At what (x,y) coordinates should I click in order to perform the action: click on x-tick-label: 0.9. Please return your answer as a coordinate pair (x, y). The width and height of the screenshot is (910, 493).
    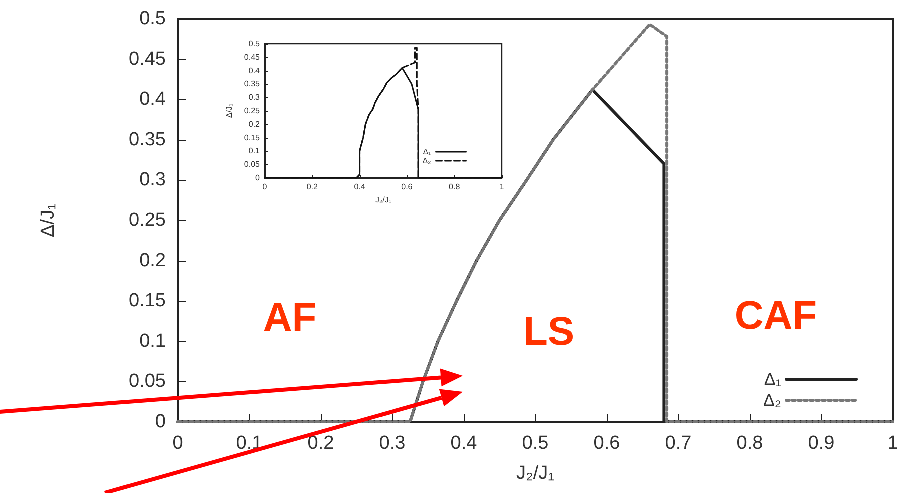
    Looking at the image, I should click on (821, 443).